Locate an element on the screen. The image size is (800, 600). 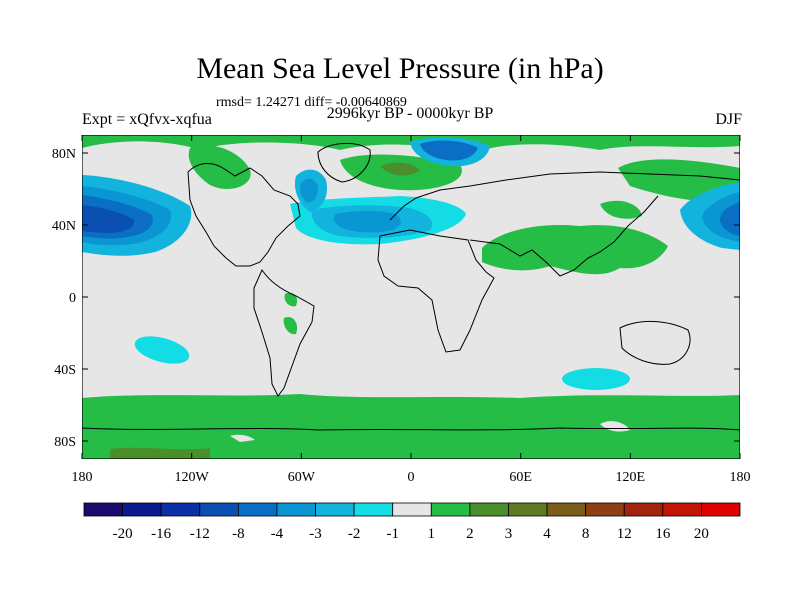
greenland-sea-dark is located at coordinates (400, 169).